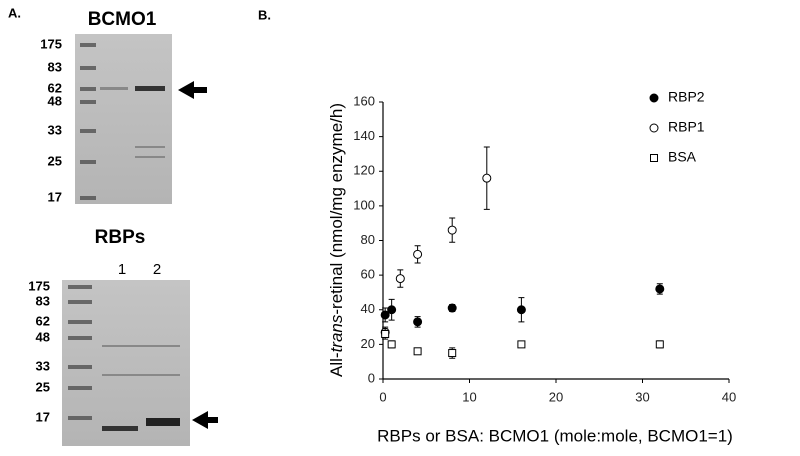  What do you see at coordinates (469, 396) in the screenshot?
I see `x-tick-label: 10` at bounding box center [469, 396].